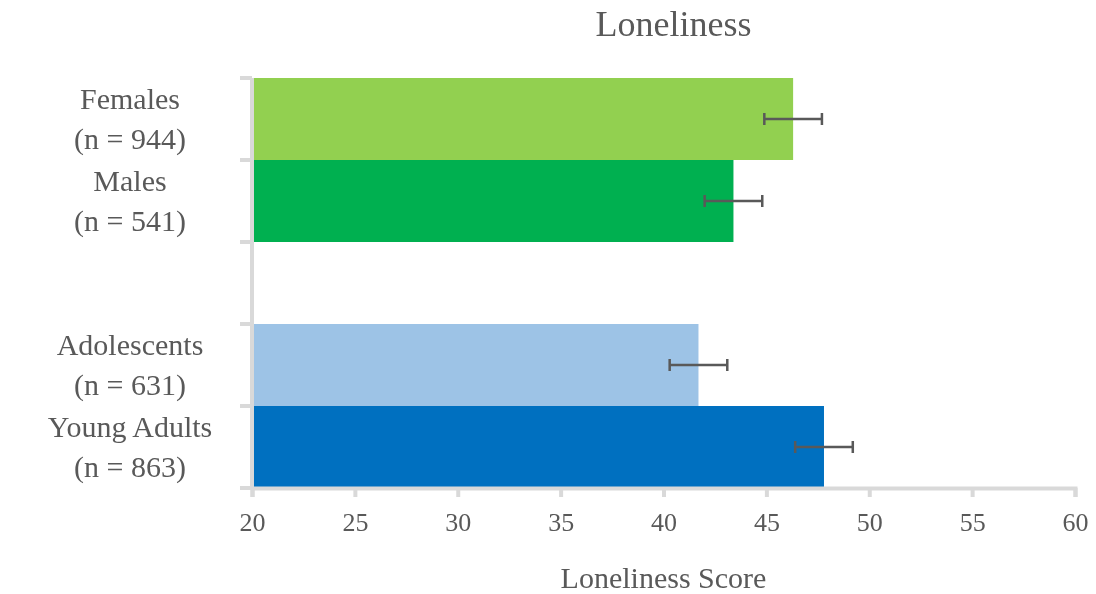  I want to click on x-tick-label: 40, so click(664, 523).